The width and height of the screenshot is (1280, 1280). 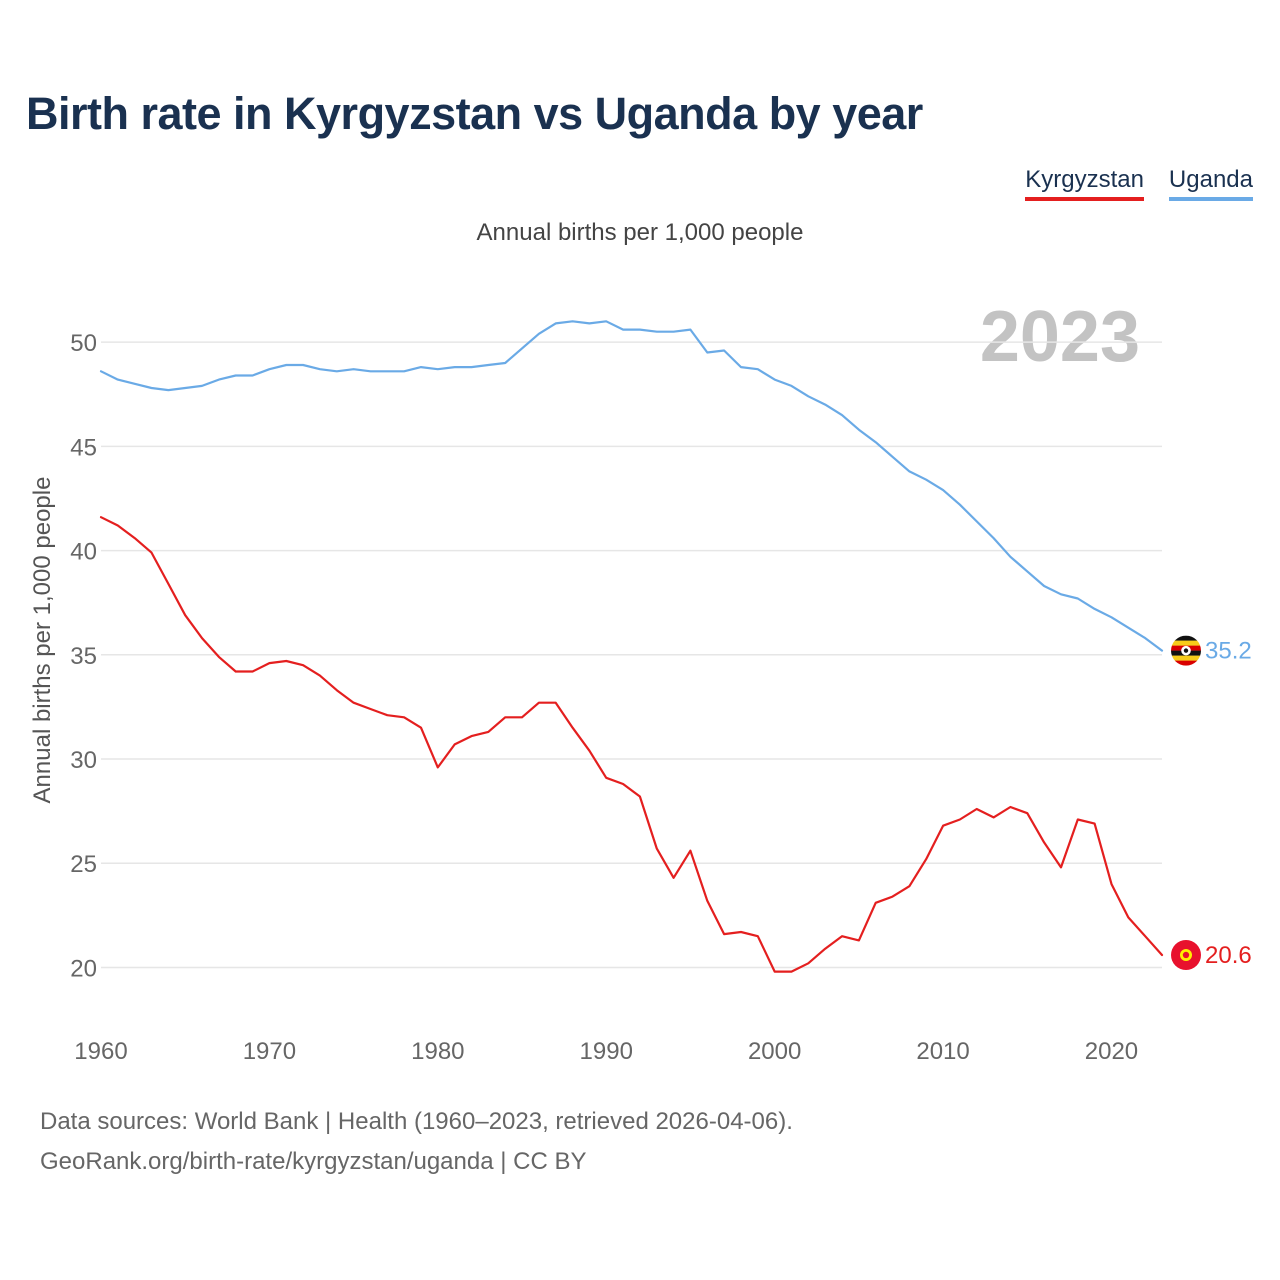 What do you see at coordinates (640, 232) in the screenshot?
I see `chart-subtitle: Annual births per 1,000 people` at bounding box center [640, 232].